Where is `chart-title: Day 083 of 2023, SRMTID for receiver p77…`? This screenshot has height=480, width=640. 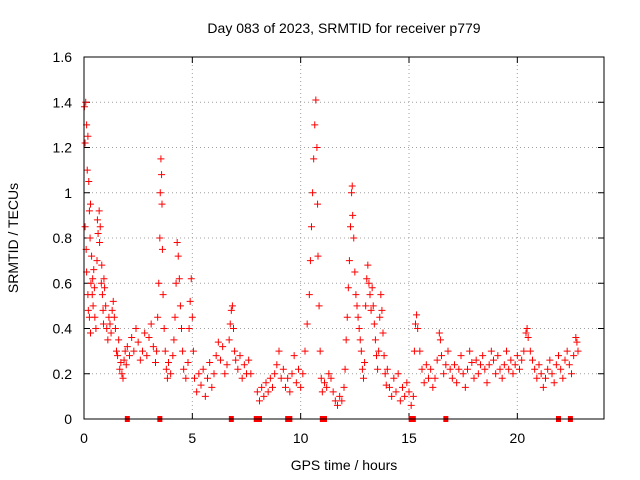
chart-title: Day 083 of 2023, SRMTID for receiver p77… is located at coordinates (343, 28).